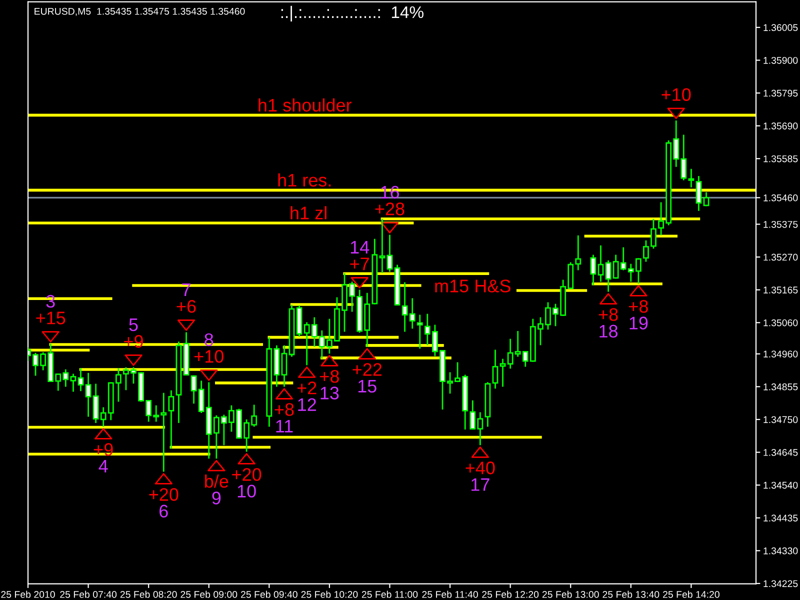 This screenshot has width=800, height=600. Describe the element at coordinates (164, 511) in the screenshot. I see `annotation: 6` at that location.